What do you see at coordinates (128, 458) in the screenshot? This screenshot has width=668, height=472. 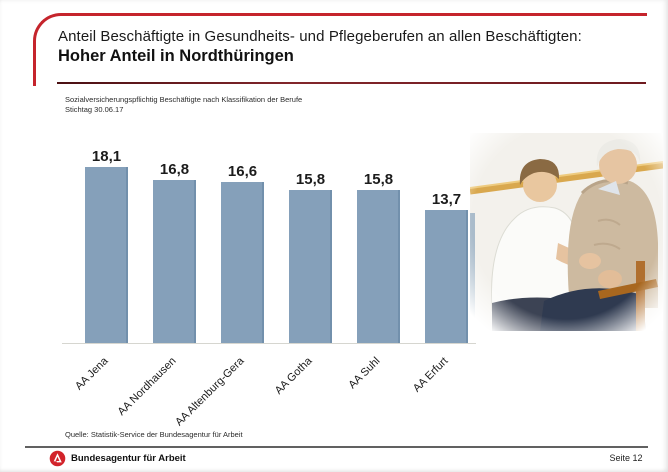 I see `footer-brand-text: Bundesagentur für Arbeit` at bounding box center [128, 458].